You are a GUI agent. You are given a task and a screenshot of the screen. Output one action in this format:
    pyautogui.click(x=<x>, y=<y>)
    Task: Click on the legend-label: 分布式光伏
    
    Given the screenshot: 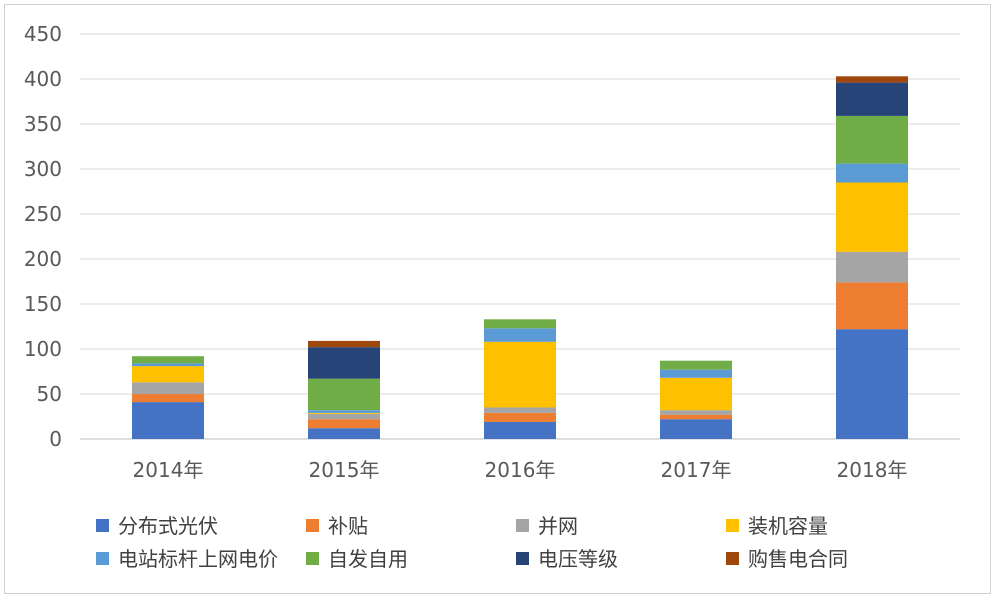 What is the action you would take?
    pyautogui.click(x=168, y=526)
    